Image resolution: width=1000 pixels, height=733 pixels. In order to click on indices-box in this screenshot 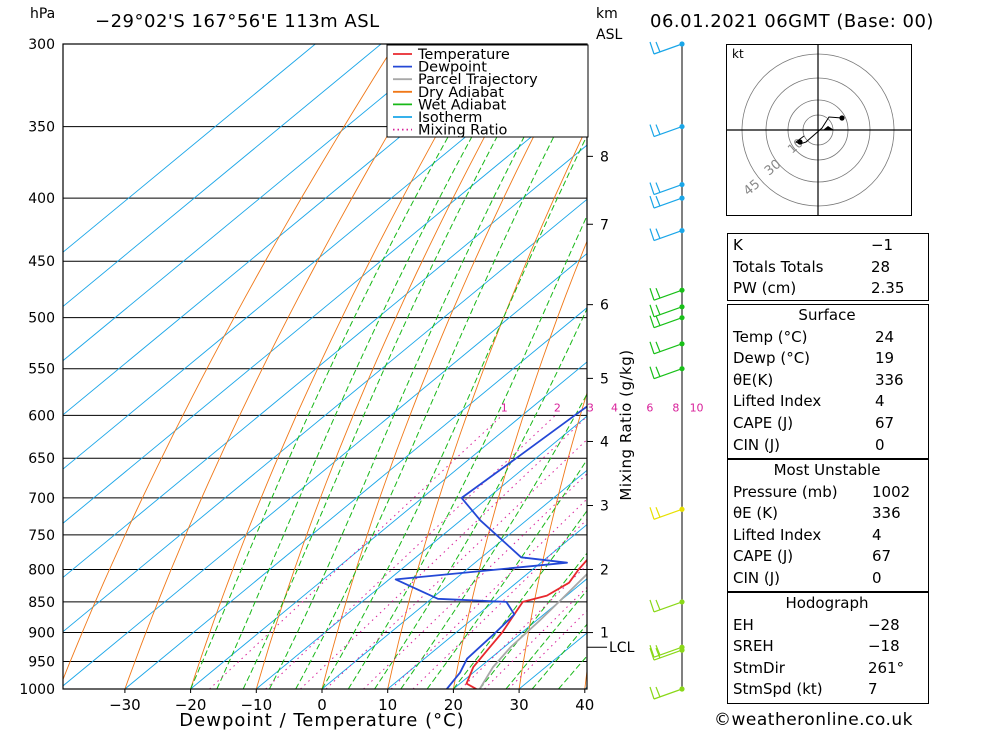, I will do `click(828, 267)`.